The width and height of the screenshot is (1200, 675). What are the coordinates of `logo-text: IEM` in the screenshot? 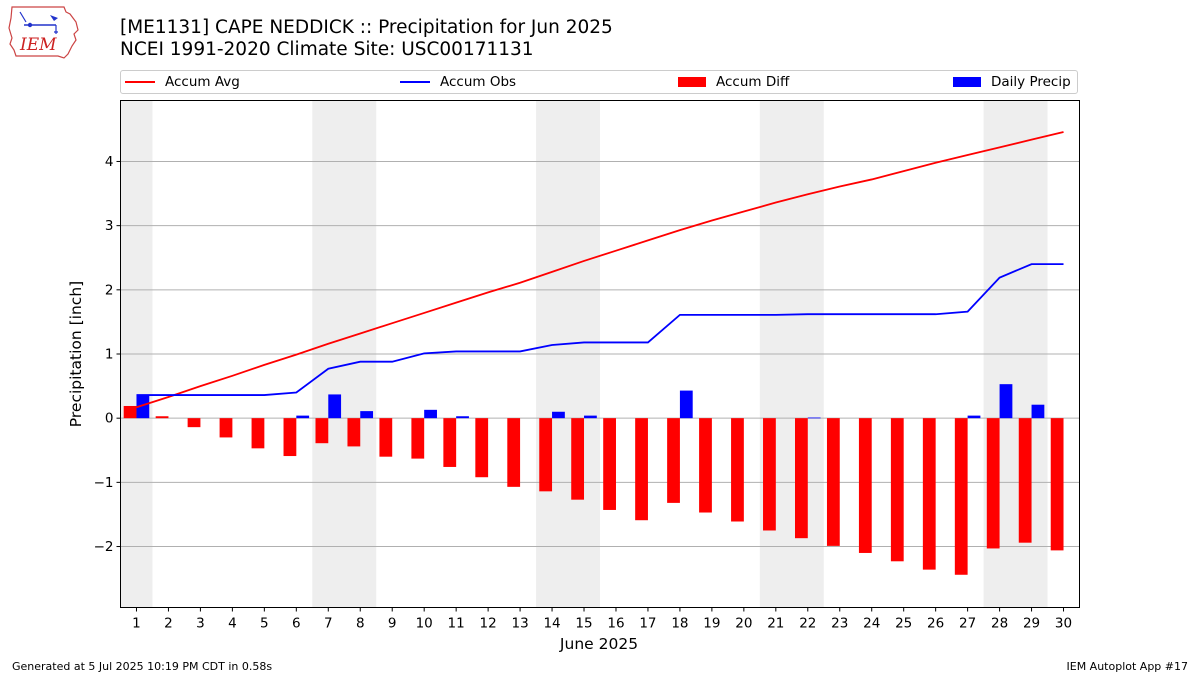 It's located at (38, 45).